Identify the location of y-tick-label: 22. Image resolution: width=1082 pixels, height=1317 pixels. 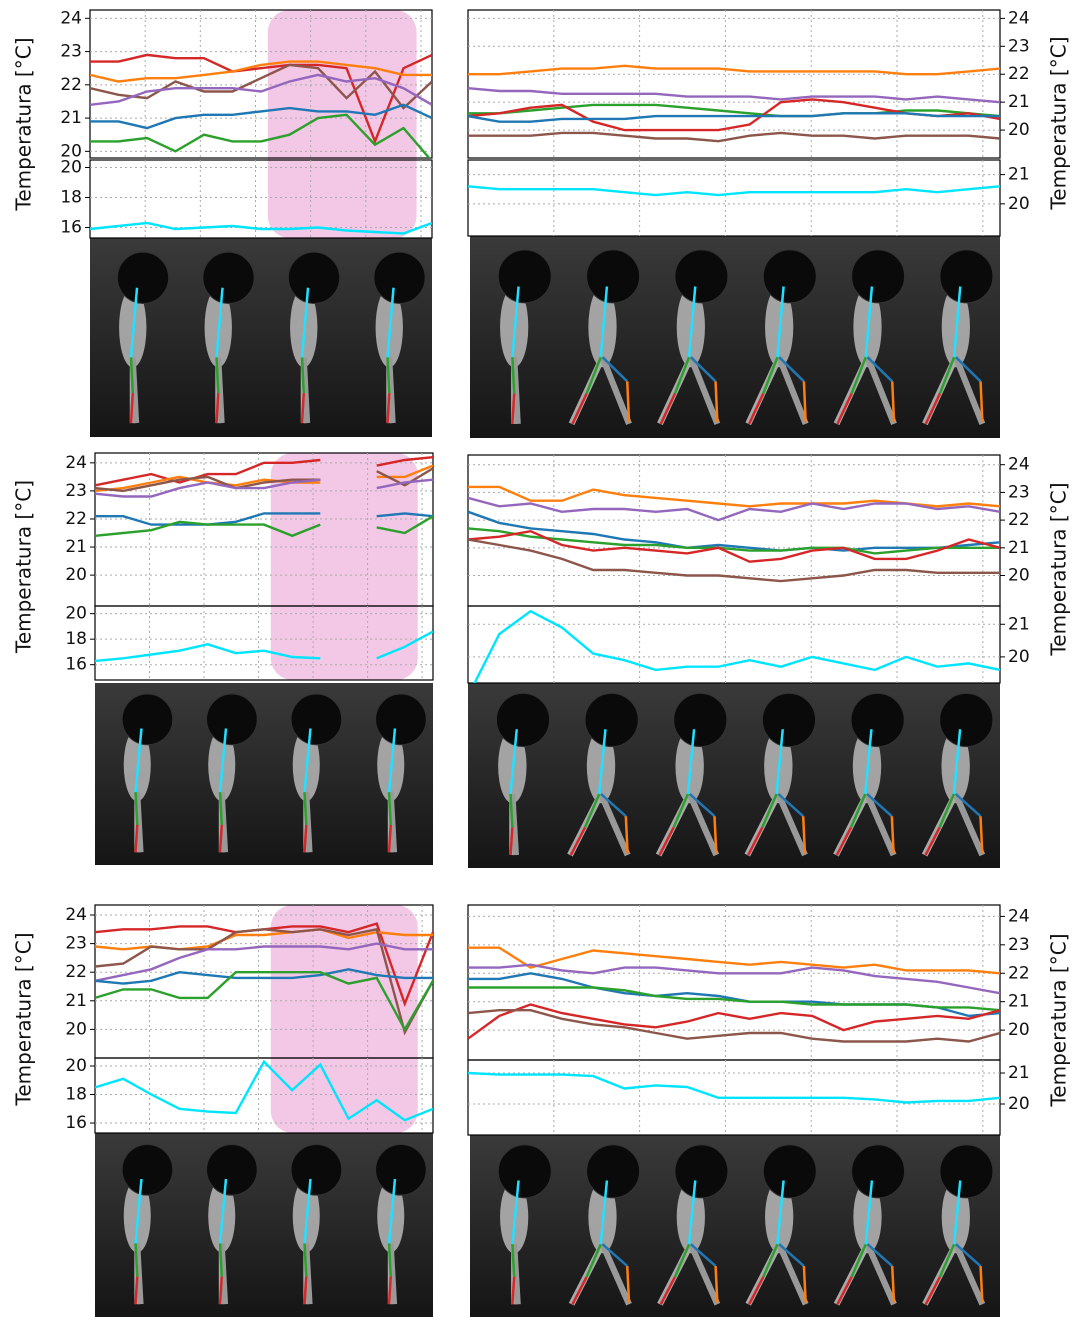
(1019, 520).